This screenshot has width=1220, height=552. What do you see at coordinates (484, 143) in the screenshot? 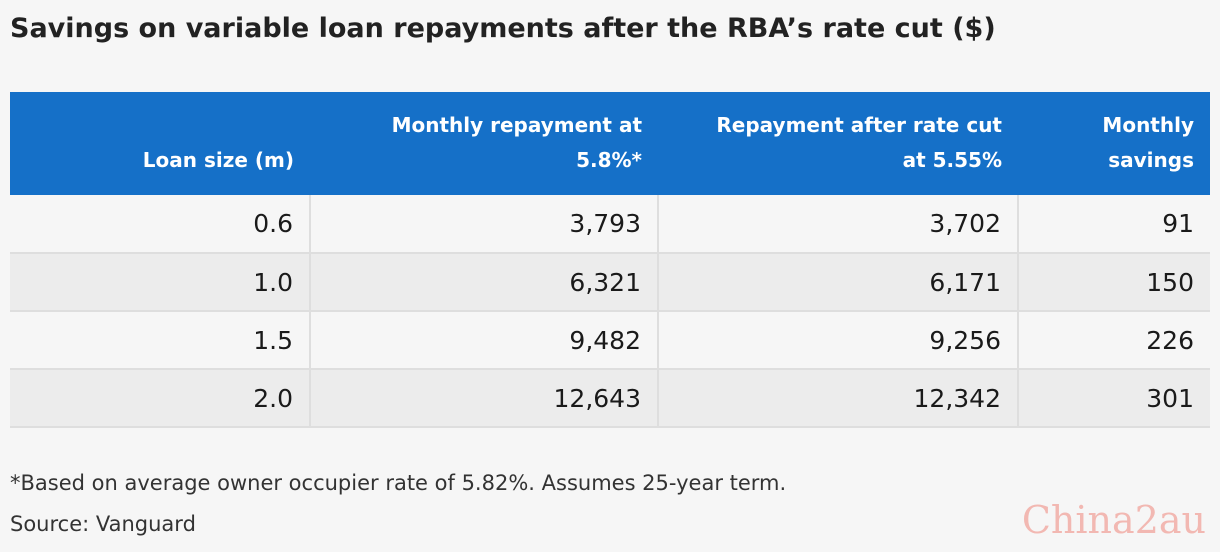
I see `column-header-2: Monthly repayment at 5.8%*` at bounding box center [484, 143].